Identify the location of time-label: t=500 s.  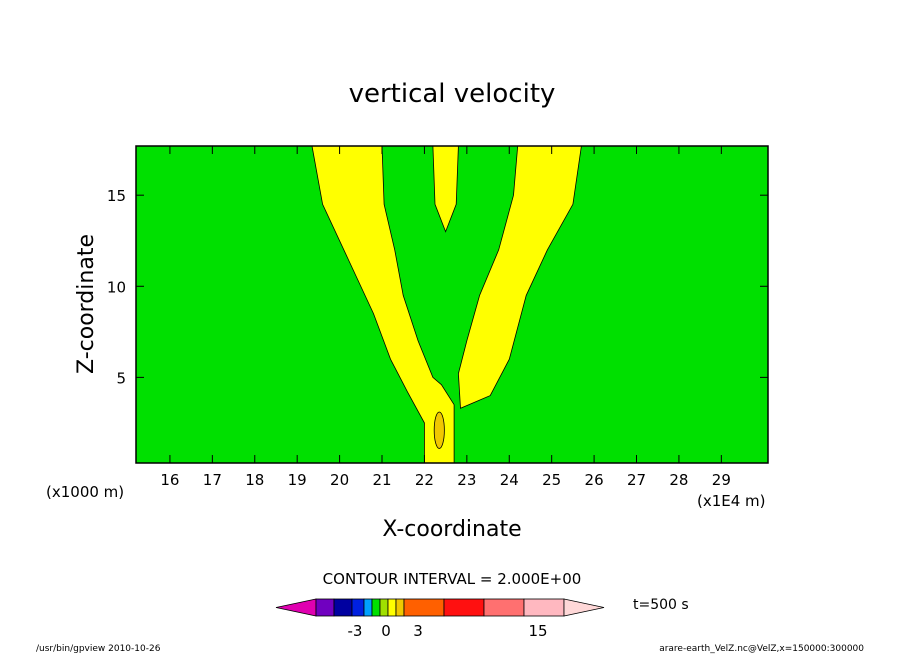
(661, 605).